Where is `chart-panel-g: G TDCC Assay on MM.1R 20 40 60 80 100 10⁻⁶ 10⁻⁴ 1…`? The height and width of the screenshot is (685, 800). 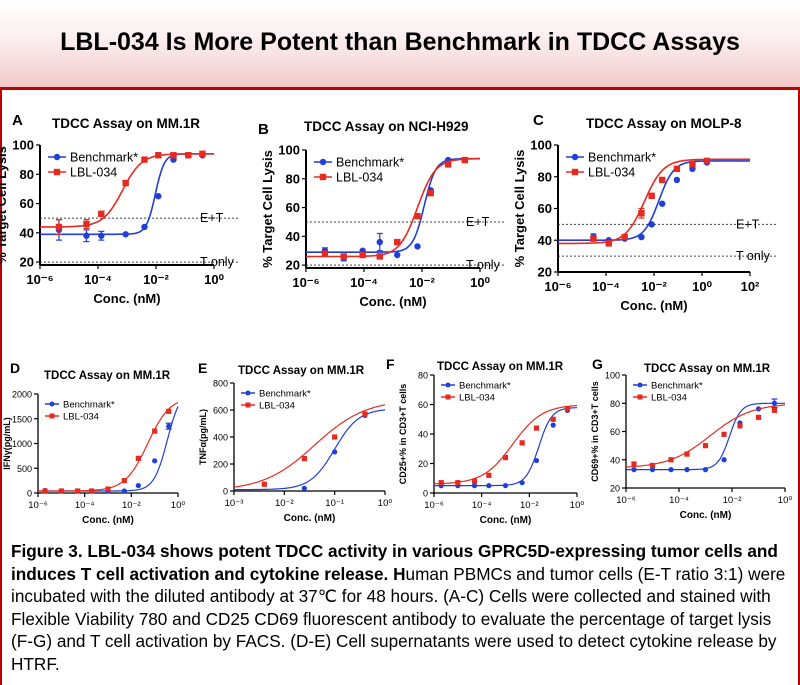 chart-panel-g: G TDCC Assay on MM.1R 20 40 60 80 100 10⁻⁶ 10⁻⁴ 1… is located at coordinates (691, 438).